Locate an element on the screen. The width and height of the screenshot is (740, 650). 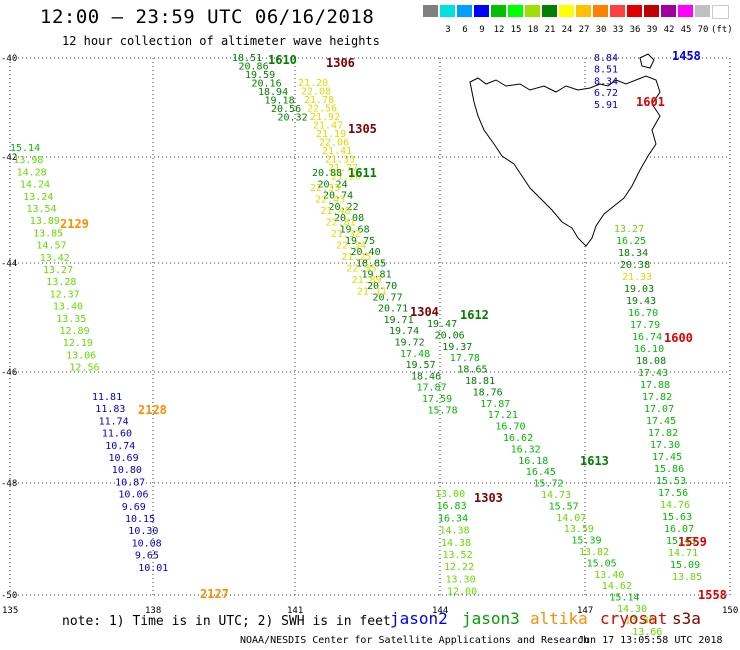
wave-height-value: 14.62 is located at coordinates (617, 586).